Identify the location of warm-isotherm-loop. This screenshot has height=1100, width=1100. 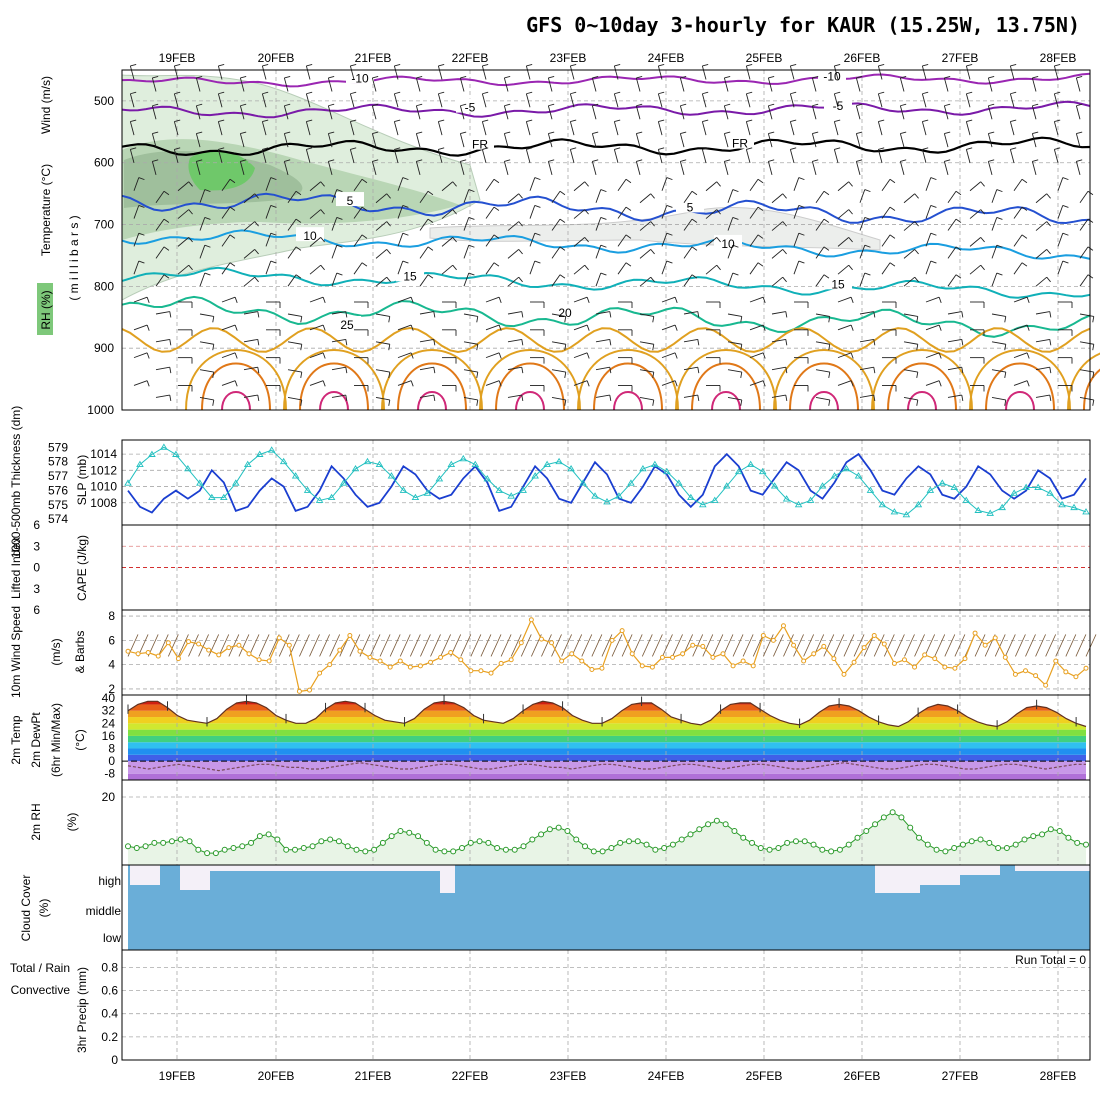
(334, 380).